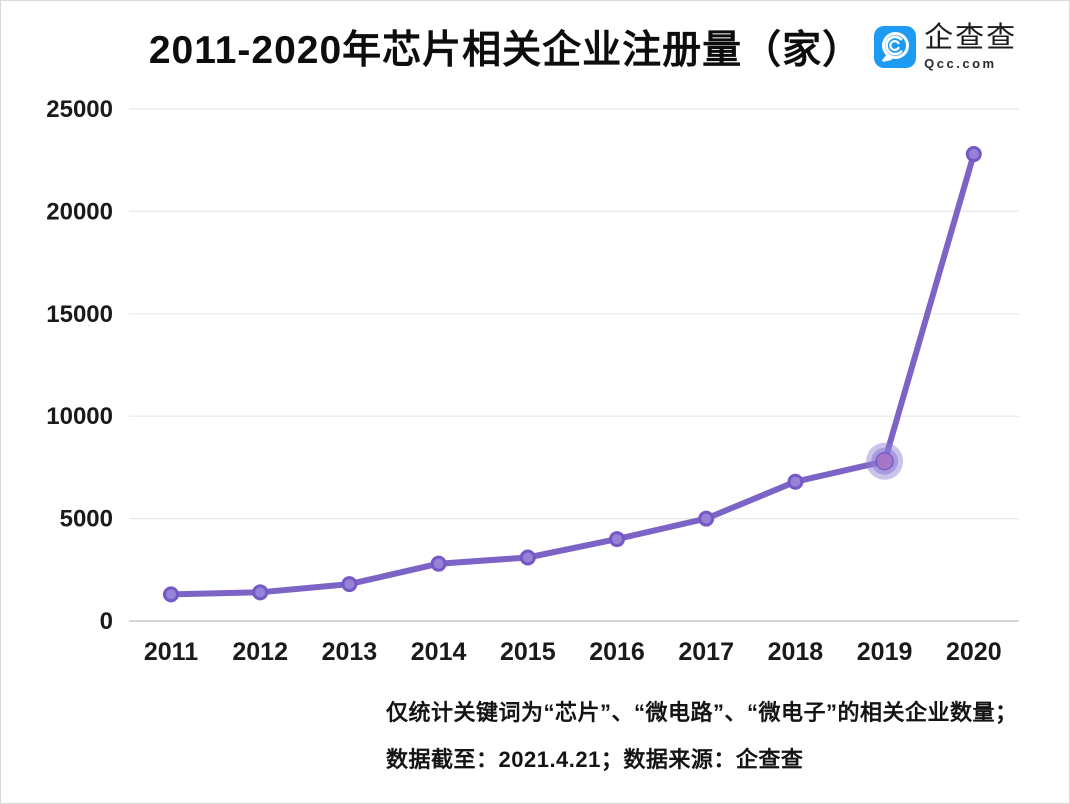 This screenshot has height=804, width=1070. I want to click on x-axis-label-2013: 2013, so click(350, 652).